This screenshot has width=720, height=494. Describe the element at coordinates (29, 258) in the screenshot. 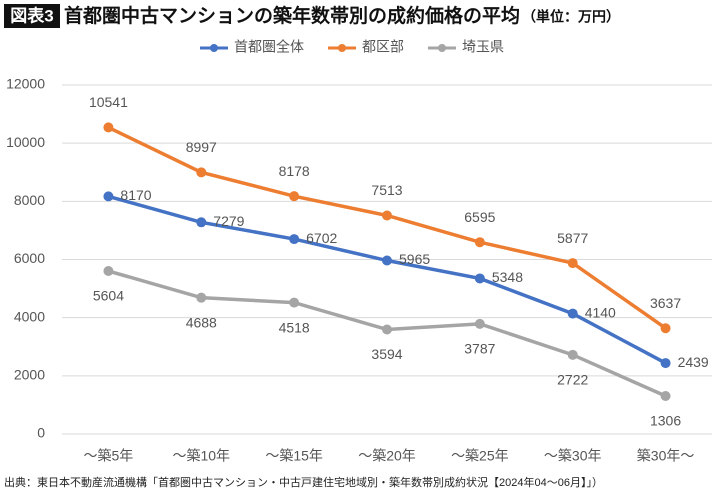

I see `y-tick-label: 6000` at that location.